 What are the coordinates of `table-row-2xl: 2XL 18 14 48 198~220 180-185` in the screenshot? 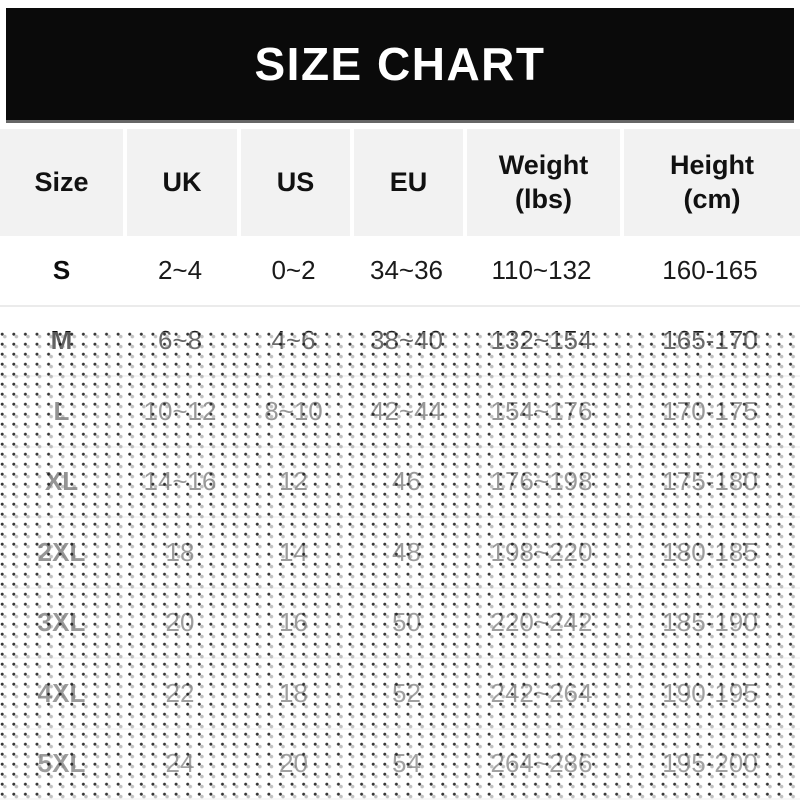 It's located at (400, 553).